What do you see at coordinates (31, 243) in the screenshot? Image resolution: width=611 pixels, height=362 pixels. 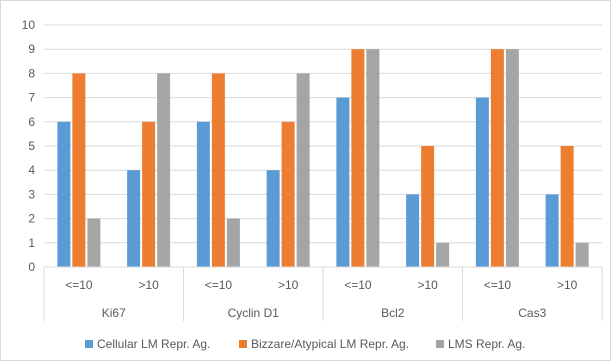 I see `y-tick-label: 1` at bounding box center [31, 243].